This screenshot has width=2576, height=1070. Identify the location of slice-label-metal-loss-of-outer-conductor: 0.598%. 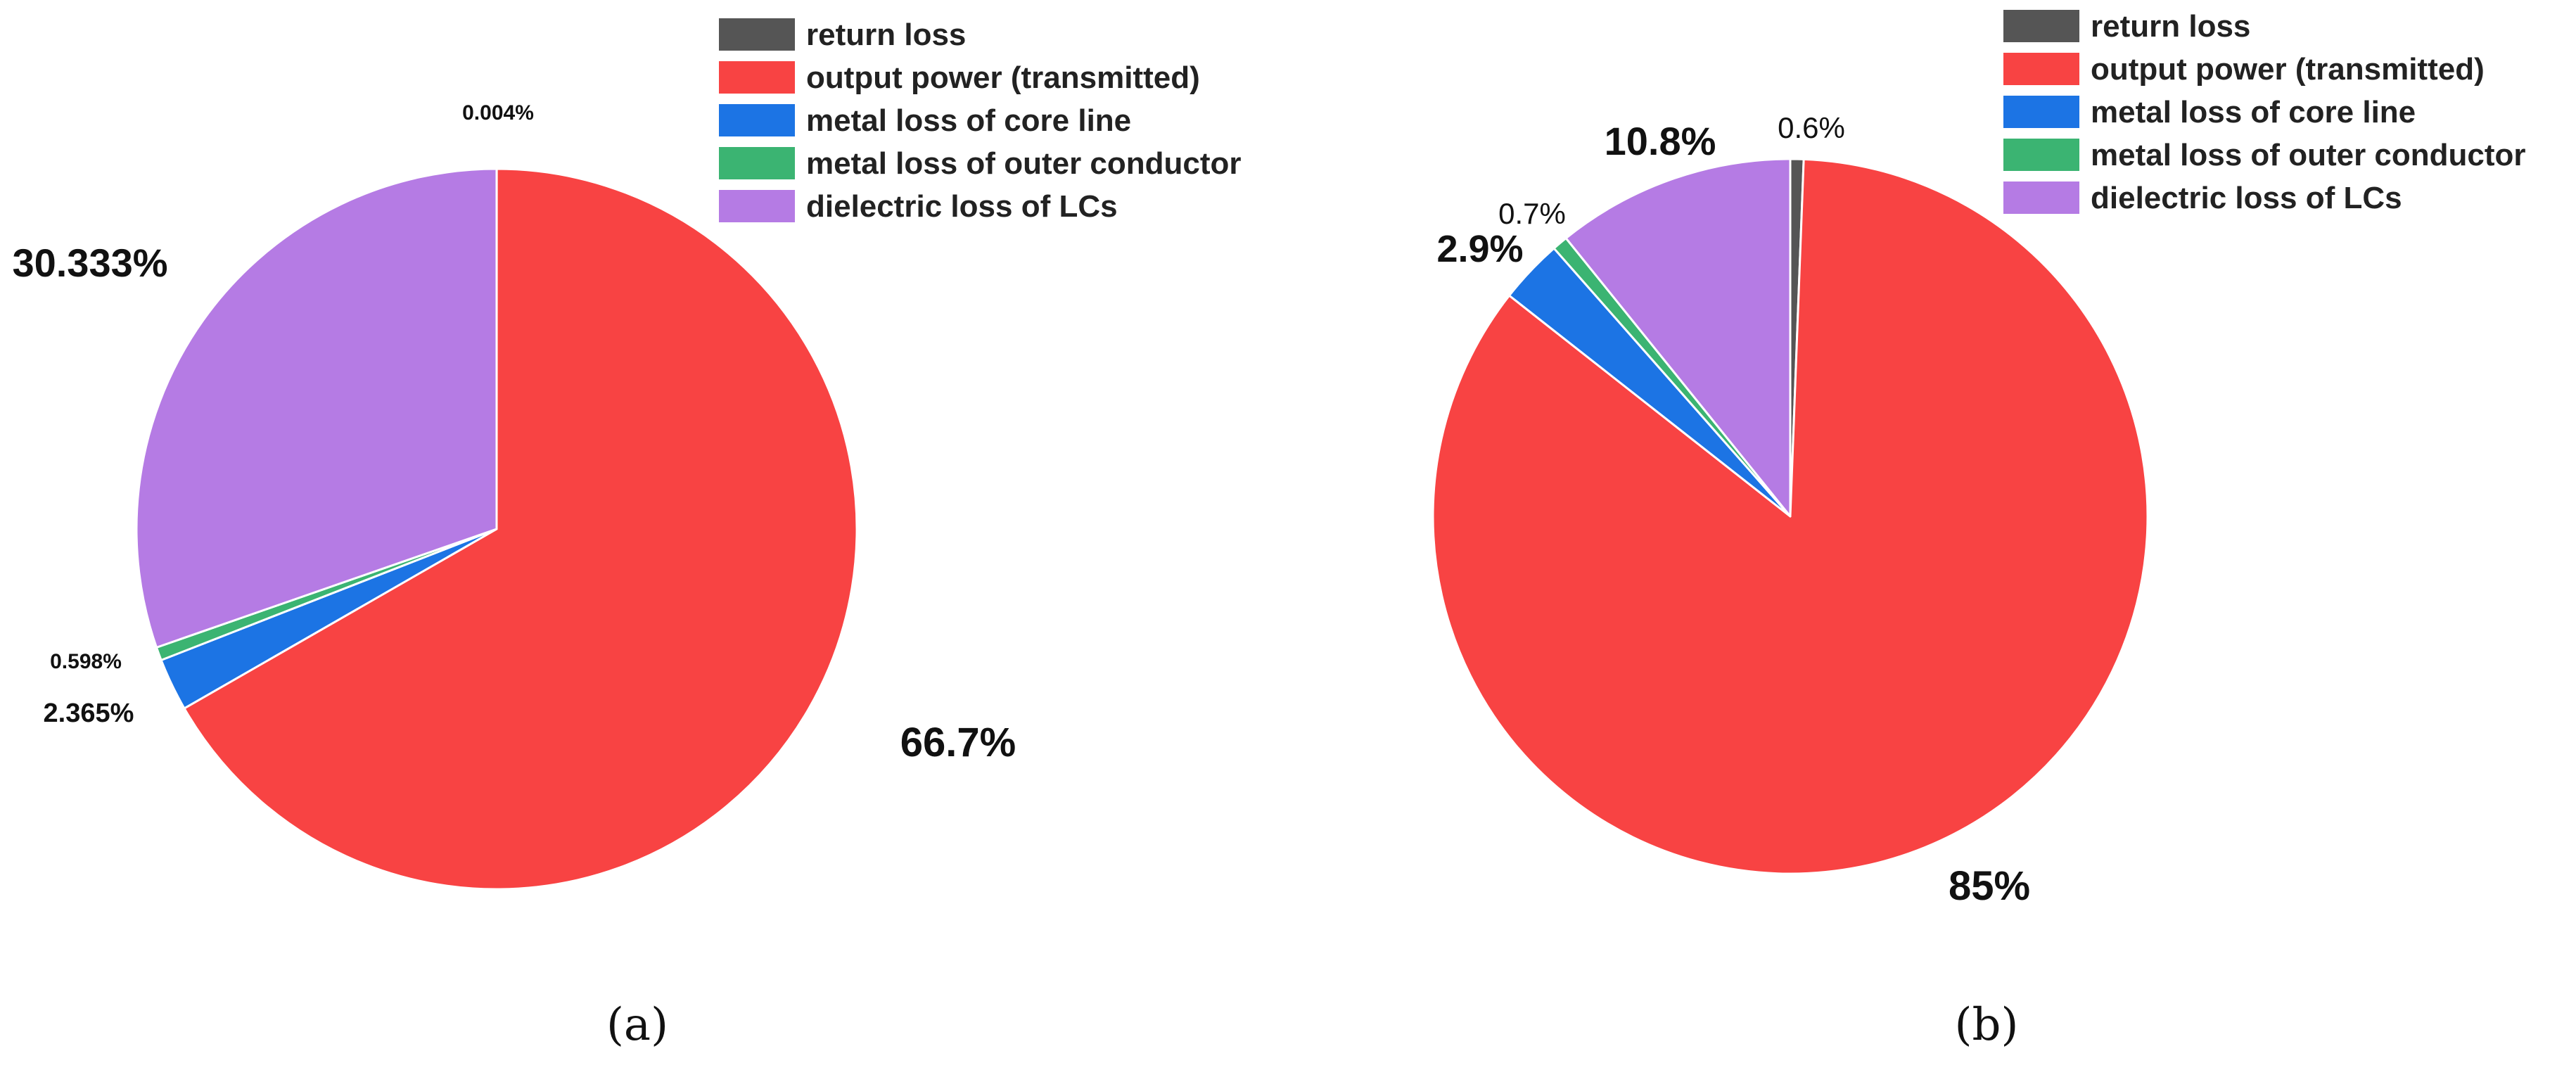
(86, 661).